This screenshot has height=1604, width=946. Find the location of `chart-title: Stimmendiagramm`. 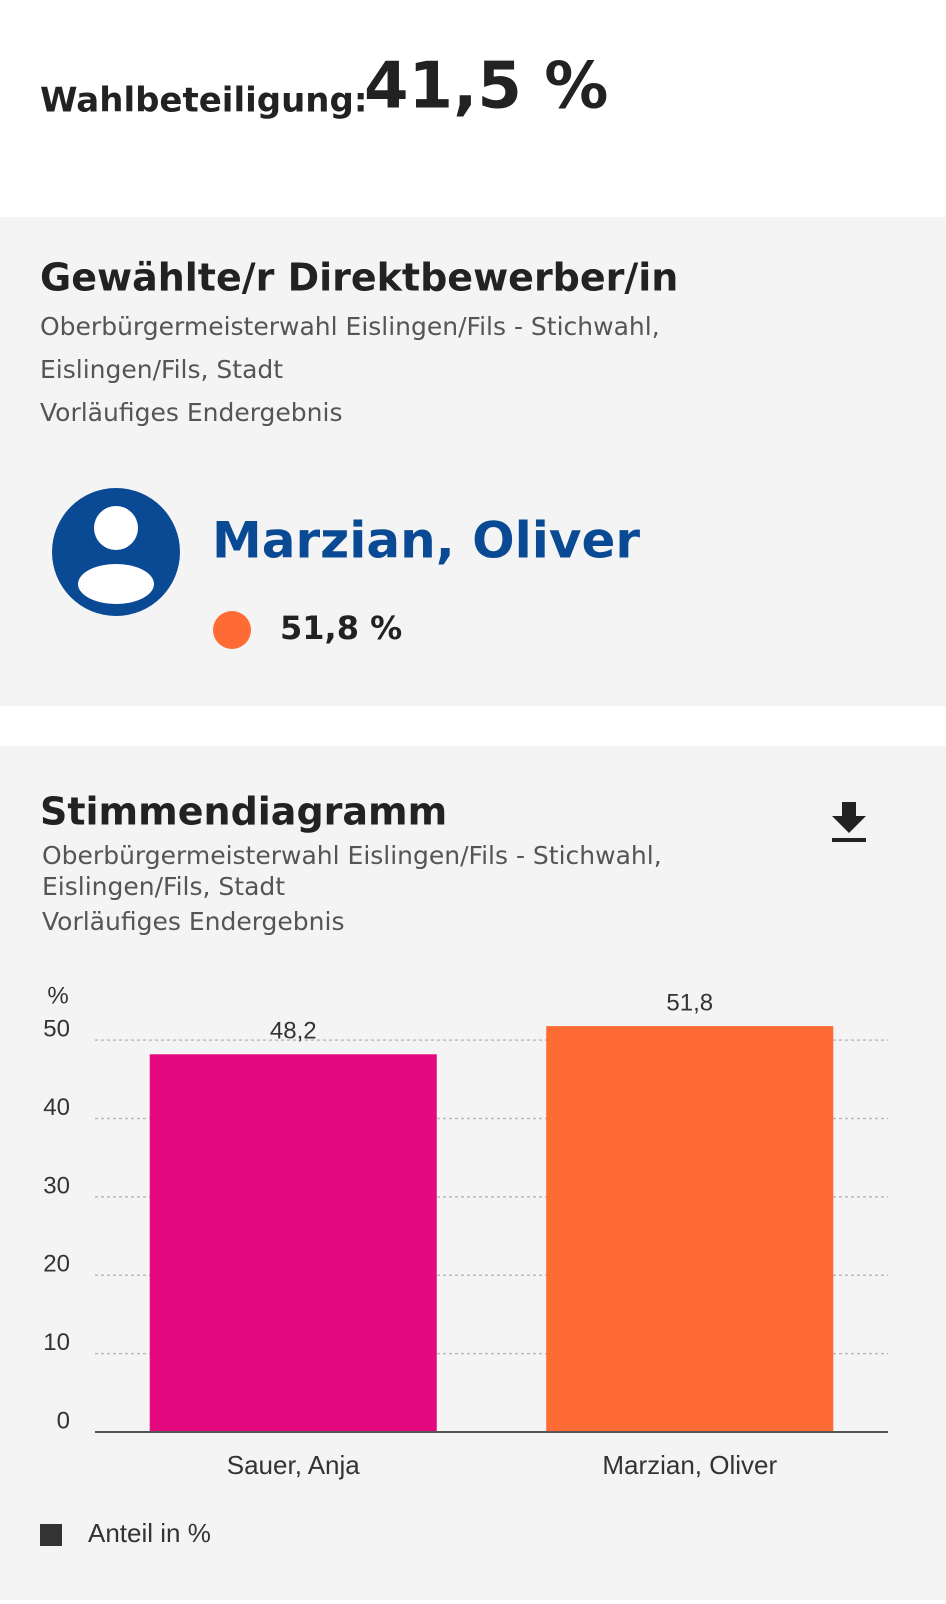

chart-title: Stimmendiagramm is located at coordinates (243, 812).